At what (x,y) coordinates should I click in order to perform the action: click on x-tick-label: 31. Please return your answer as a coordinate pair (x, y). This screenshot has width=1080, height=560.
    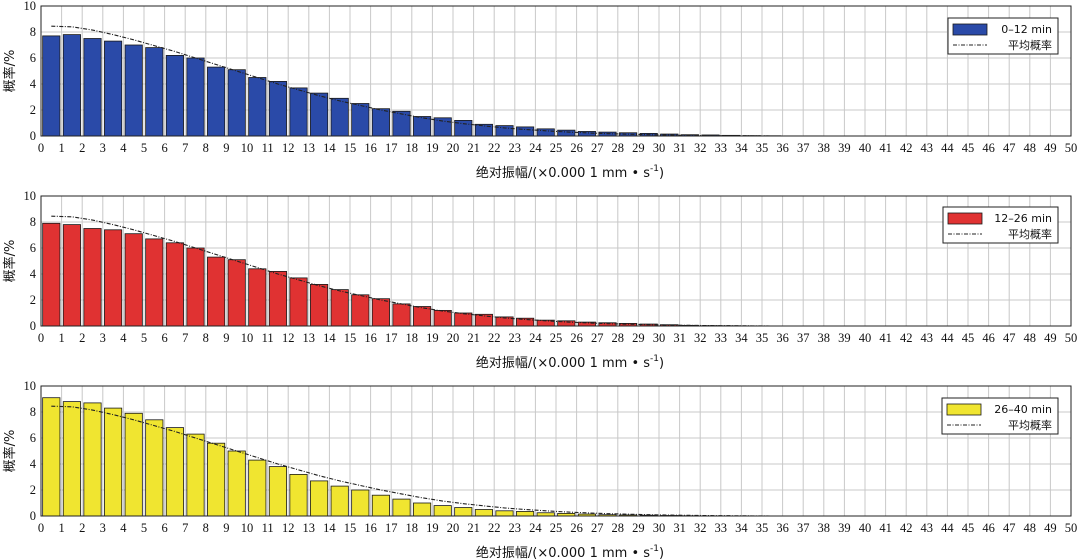
    Looking at the image, I should click on (679, 528).